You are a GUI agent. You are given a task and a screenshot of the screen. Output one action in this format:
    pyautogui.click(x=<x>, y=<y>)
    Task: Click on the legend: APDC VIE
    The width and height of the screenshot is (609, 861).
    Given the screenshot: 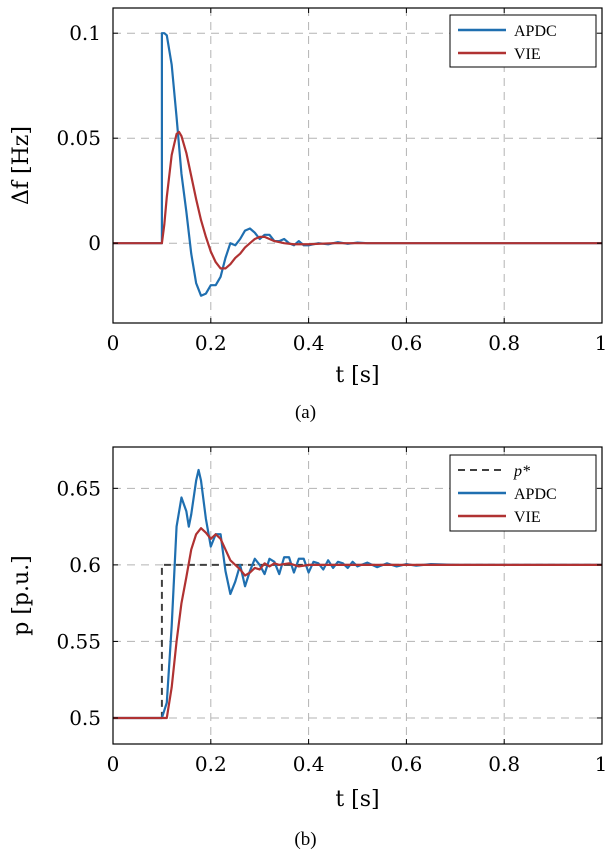 What is the action you would take?
    pyautogui.click(x=523, y=41)
    